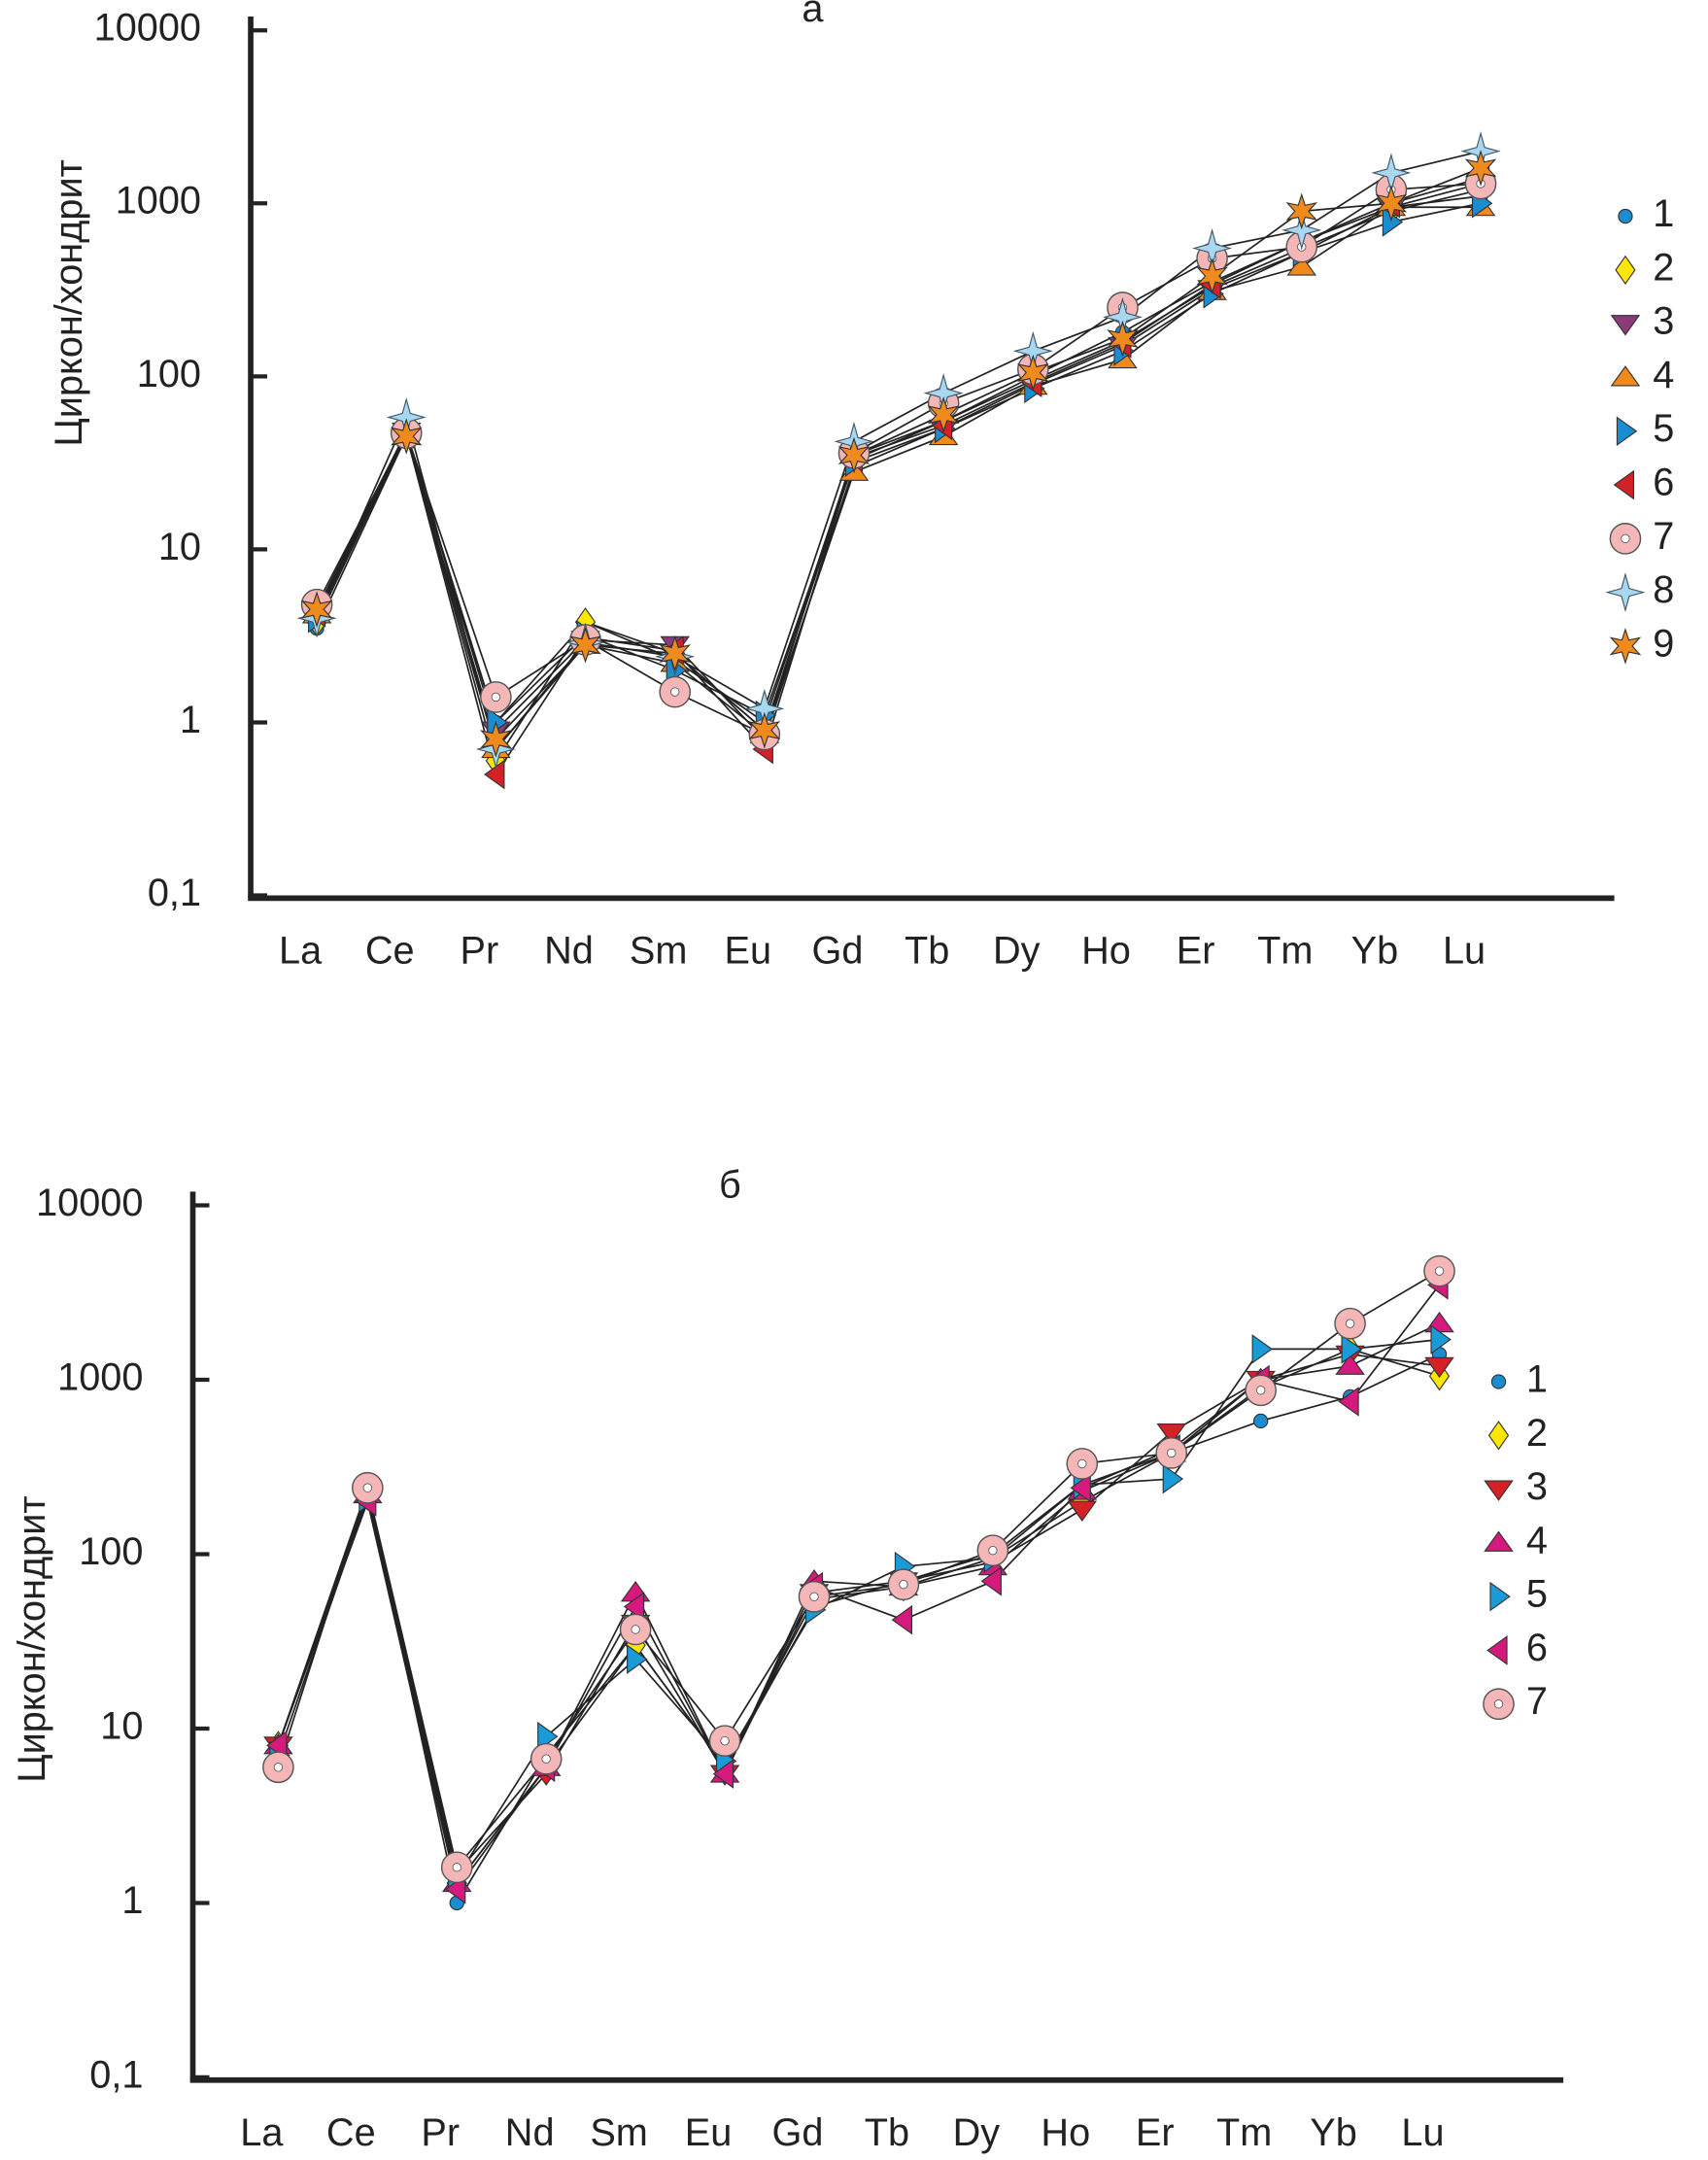  I want to click on y-tick-label: 100, so click(111, 1551).